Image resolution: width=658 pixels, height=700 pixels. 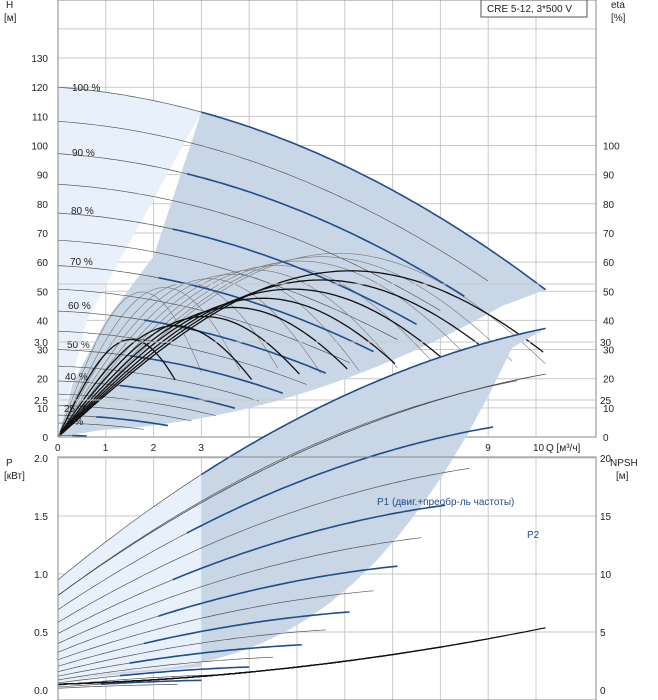 What do you see at coordinates (74, 422) in the screenshot?
I see `speed-label: 7 %` at bounding box center [74, 422].